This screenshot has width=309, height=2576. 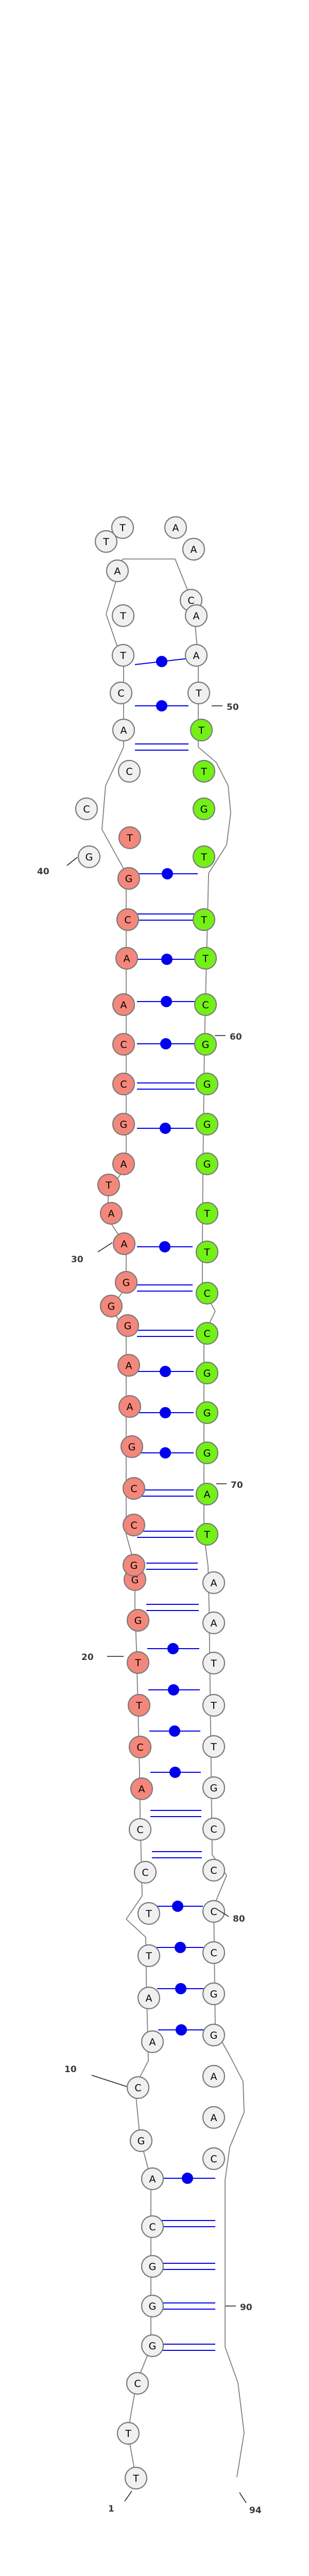 What do you see at coordinates (196, 655) in the screenshot?
I see `nucleotide-58: A` at bounding box center [196, 655].